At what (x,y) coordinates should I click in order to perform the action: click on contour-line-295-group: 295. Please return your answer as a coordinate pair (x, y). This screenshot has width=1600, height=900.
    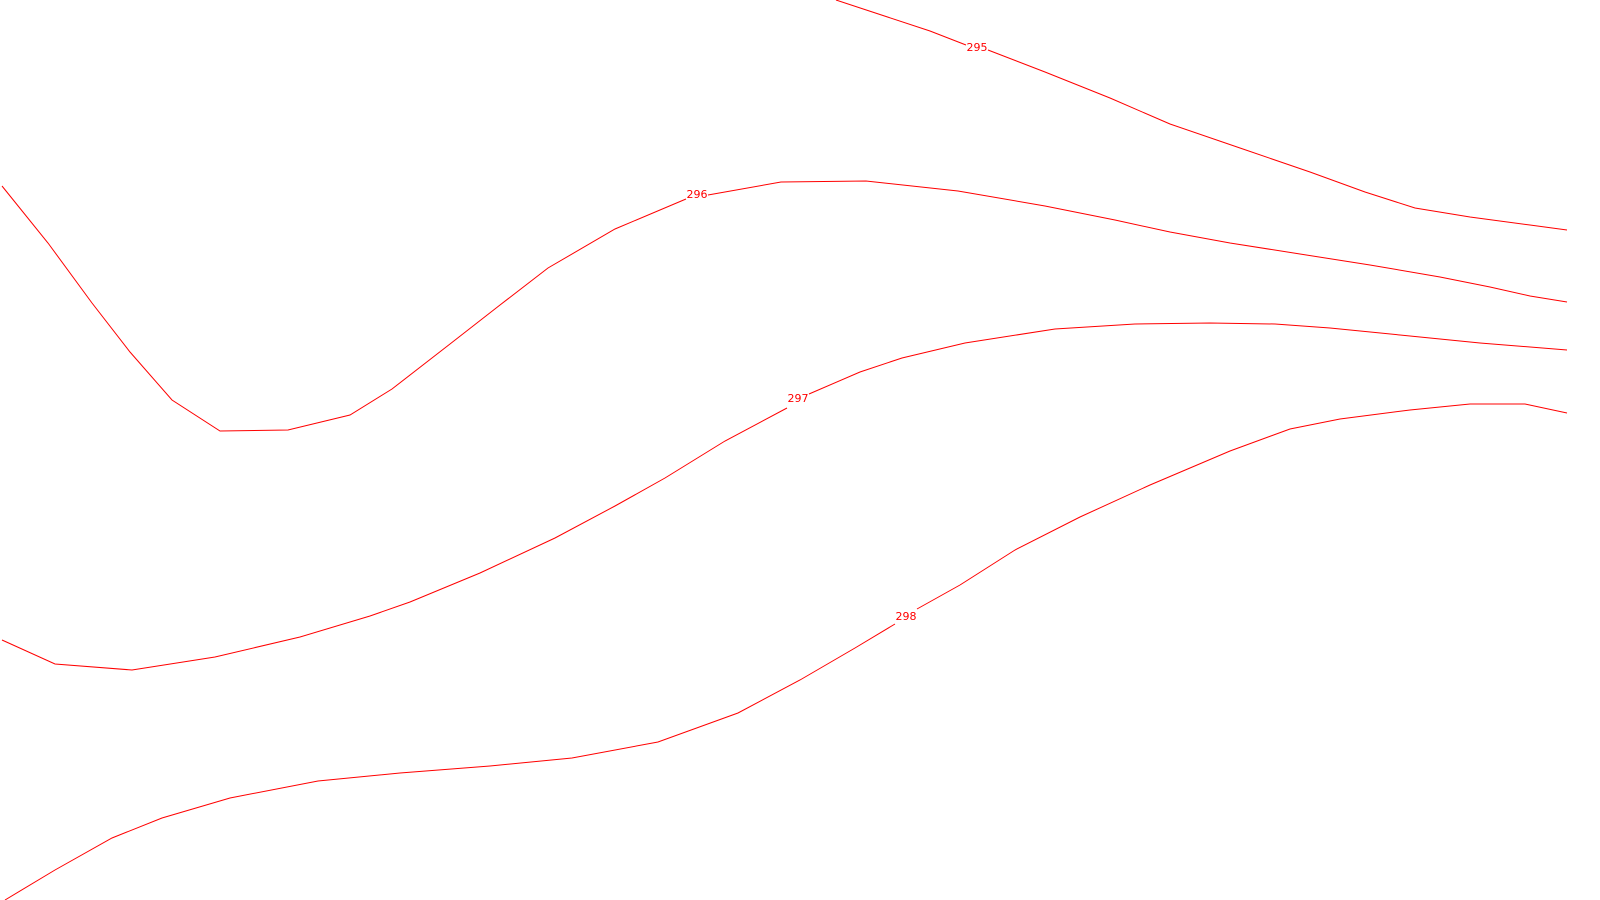
    Looking at the image, I should click on (1201, 115).